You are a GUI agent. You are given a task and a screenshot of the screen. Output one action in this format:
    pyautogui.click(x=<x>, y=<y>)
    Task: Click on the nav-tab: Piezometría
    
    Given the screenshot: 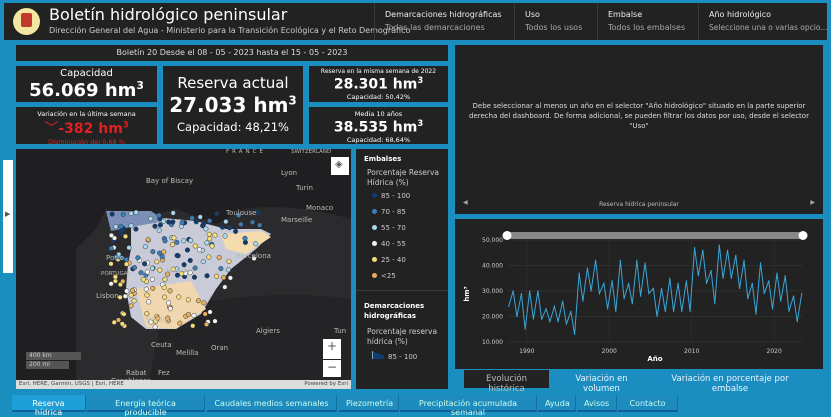 What is the action you would take?
    pyautogui.click(x=369, y=403)
    